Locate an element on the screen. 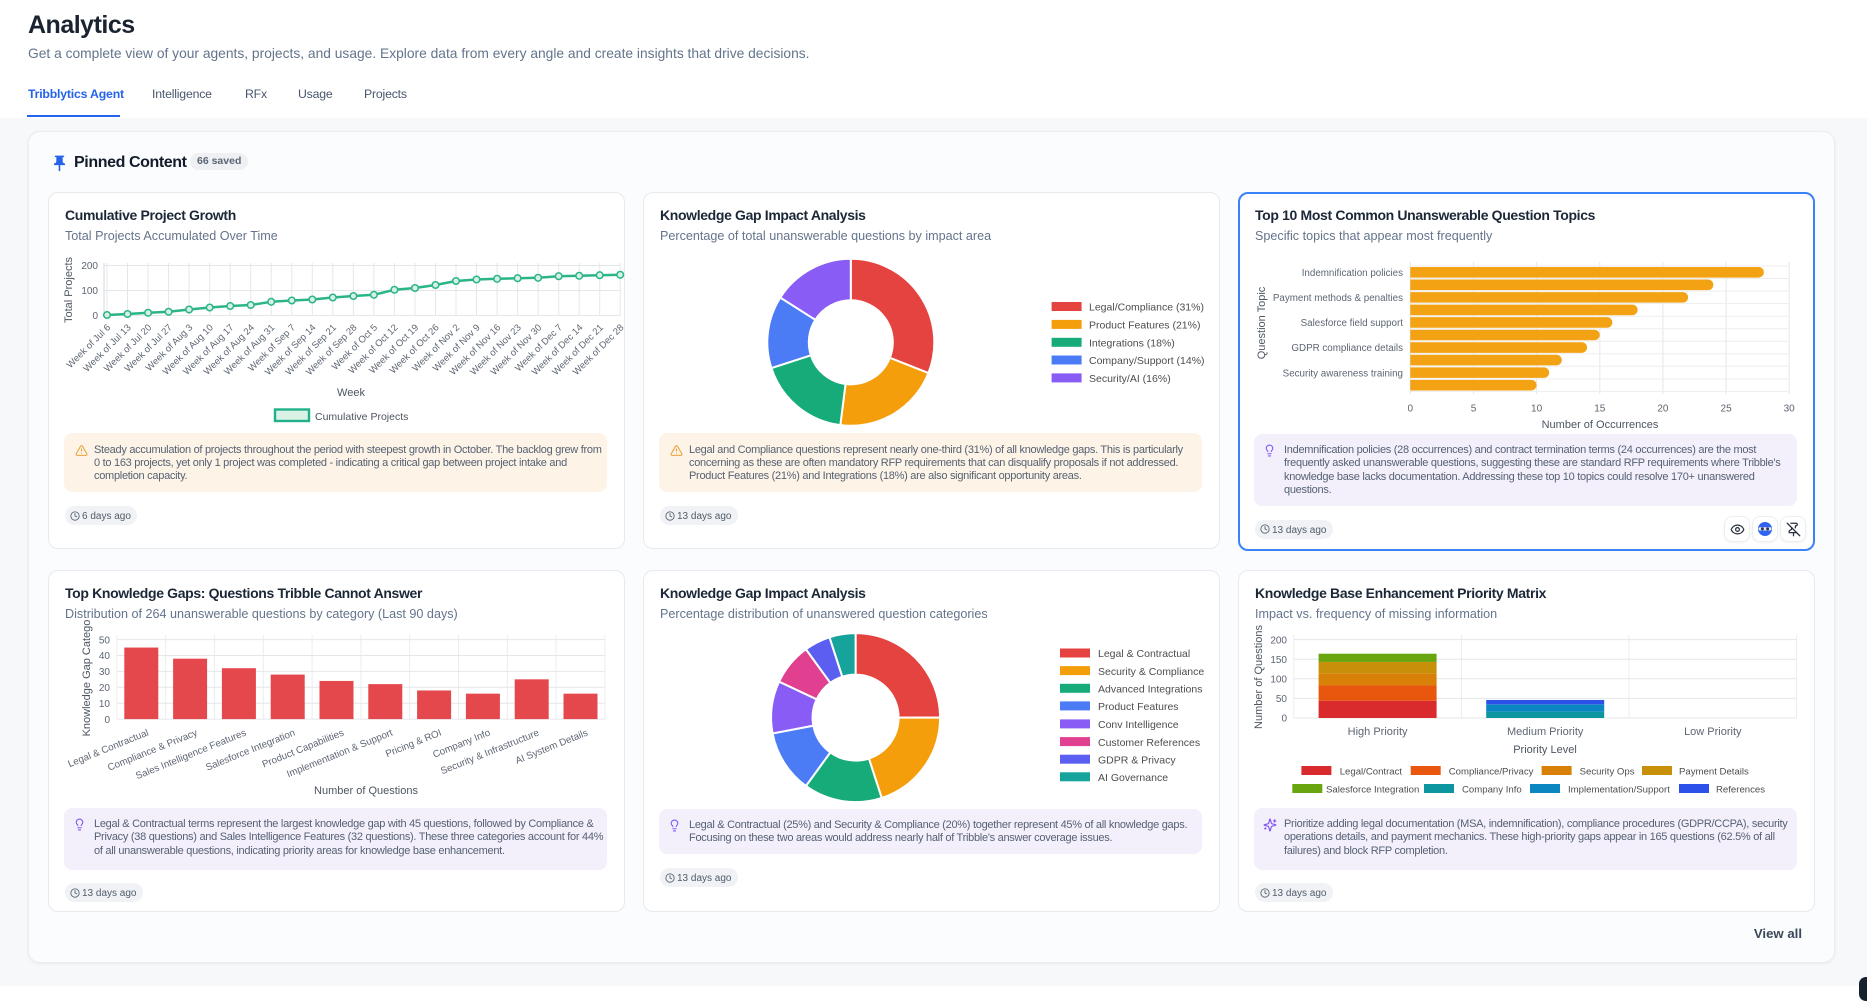  svg-text: Integrations (18%) is located at coordinates (1132, 344).